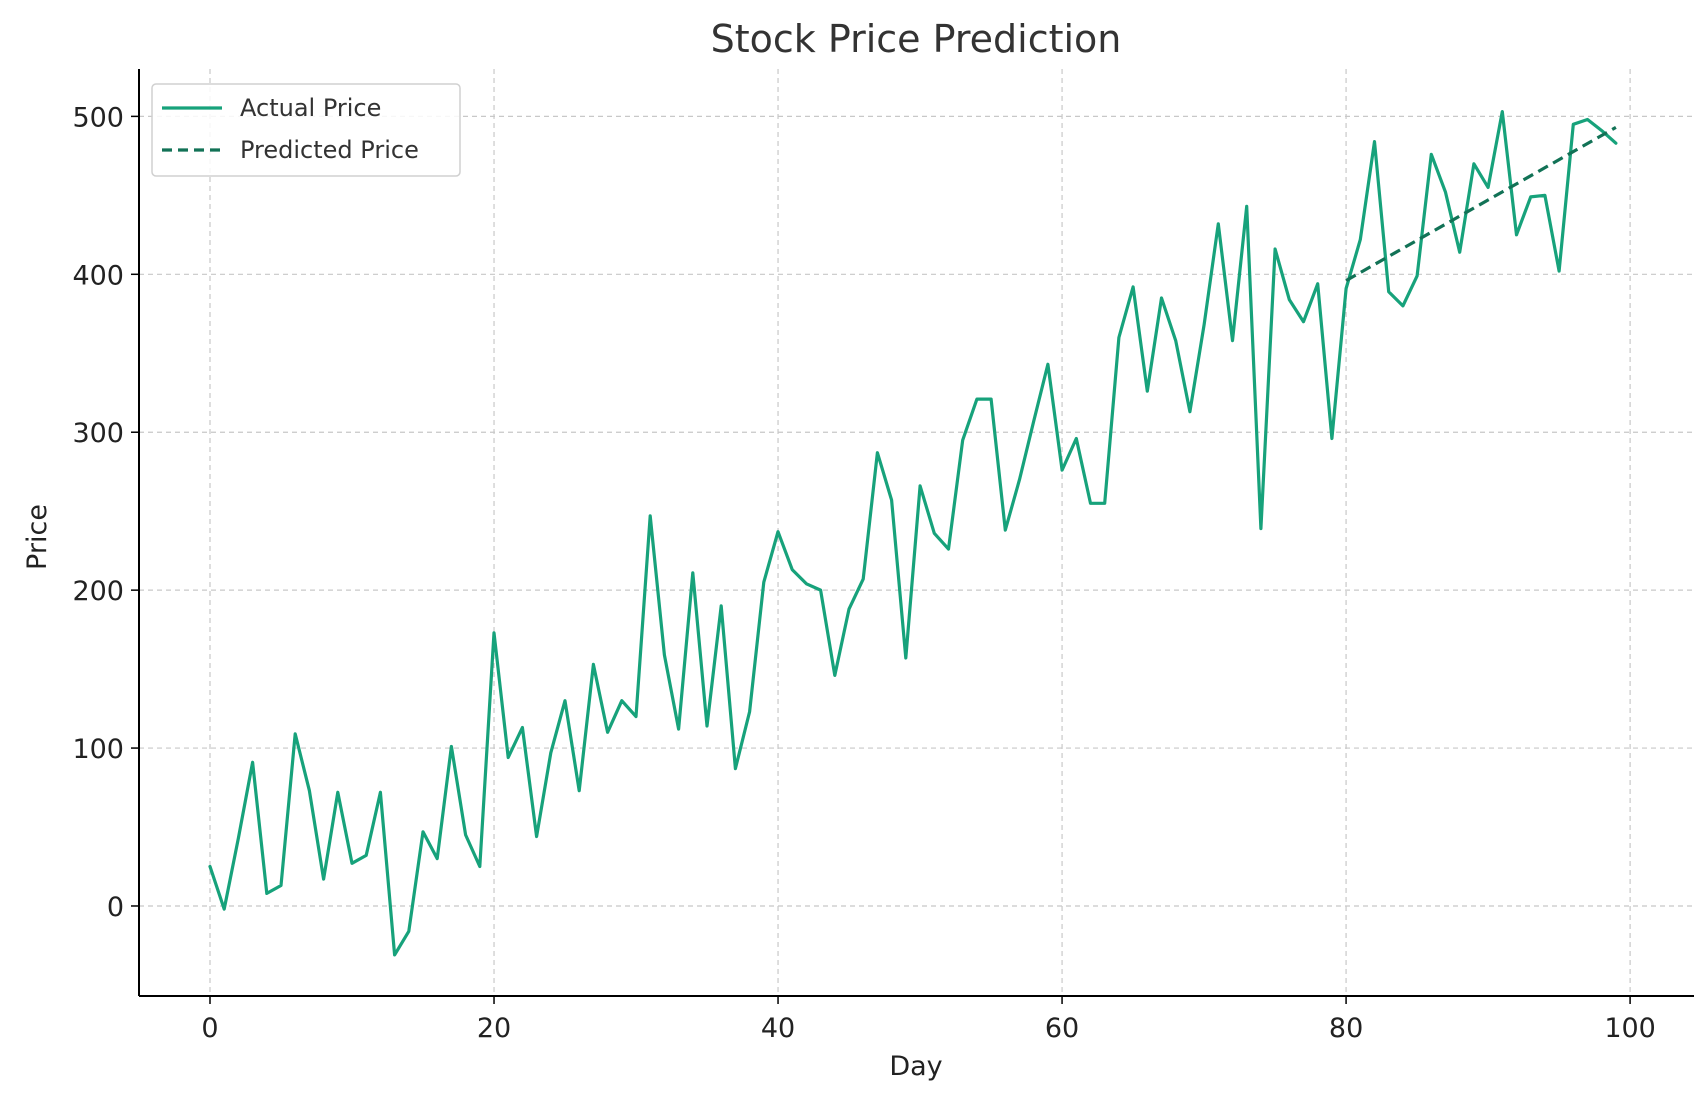 The image size is (1707, 1101). What do you see at coordinates (915, 1066) in the screenshot?
I see `x-axis-label: Day` at bounding box center [915, 1066].